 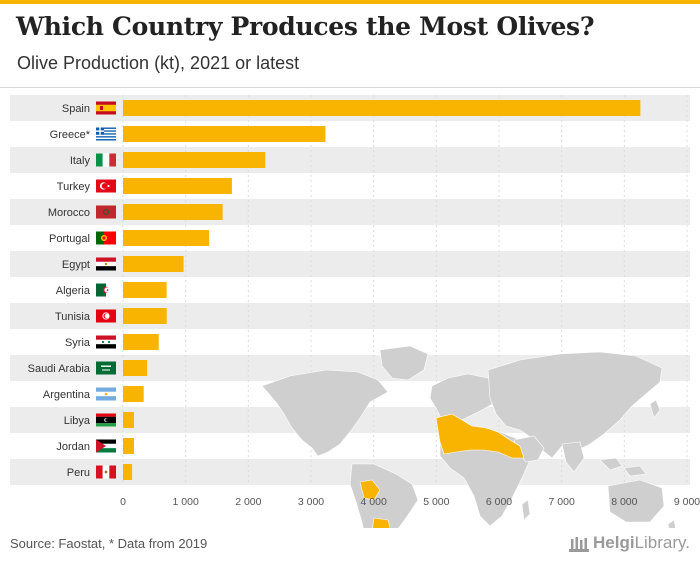 I want to click on category-label: Italy, so click(x=80, y=161).